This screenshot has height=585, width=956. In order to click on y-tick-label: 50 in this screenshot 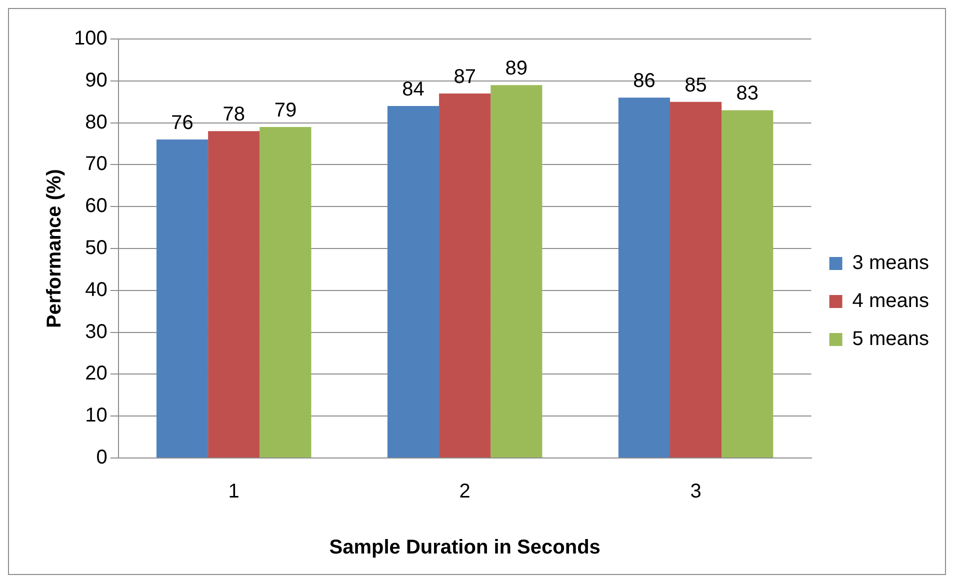, I will do `click(96, 248)`.